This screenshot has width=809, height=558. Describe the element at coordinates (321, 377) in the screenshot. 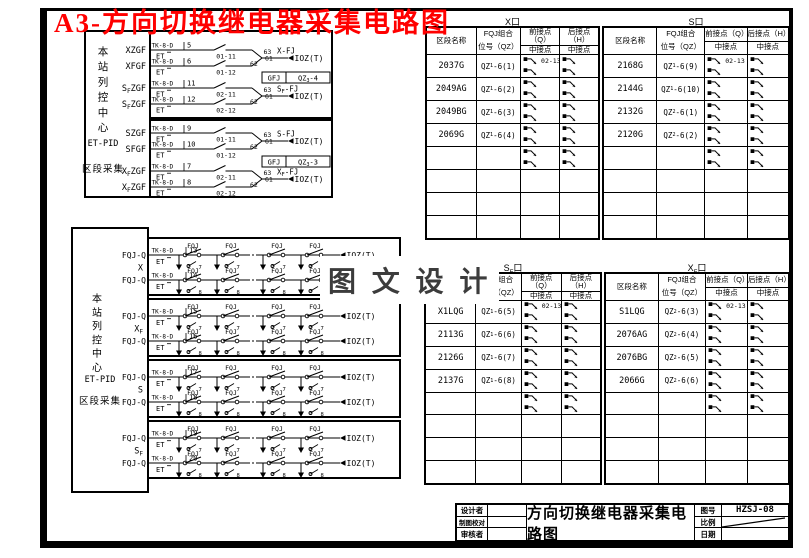

I see `contact-terminal` at that location.